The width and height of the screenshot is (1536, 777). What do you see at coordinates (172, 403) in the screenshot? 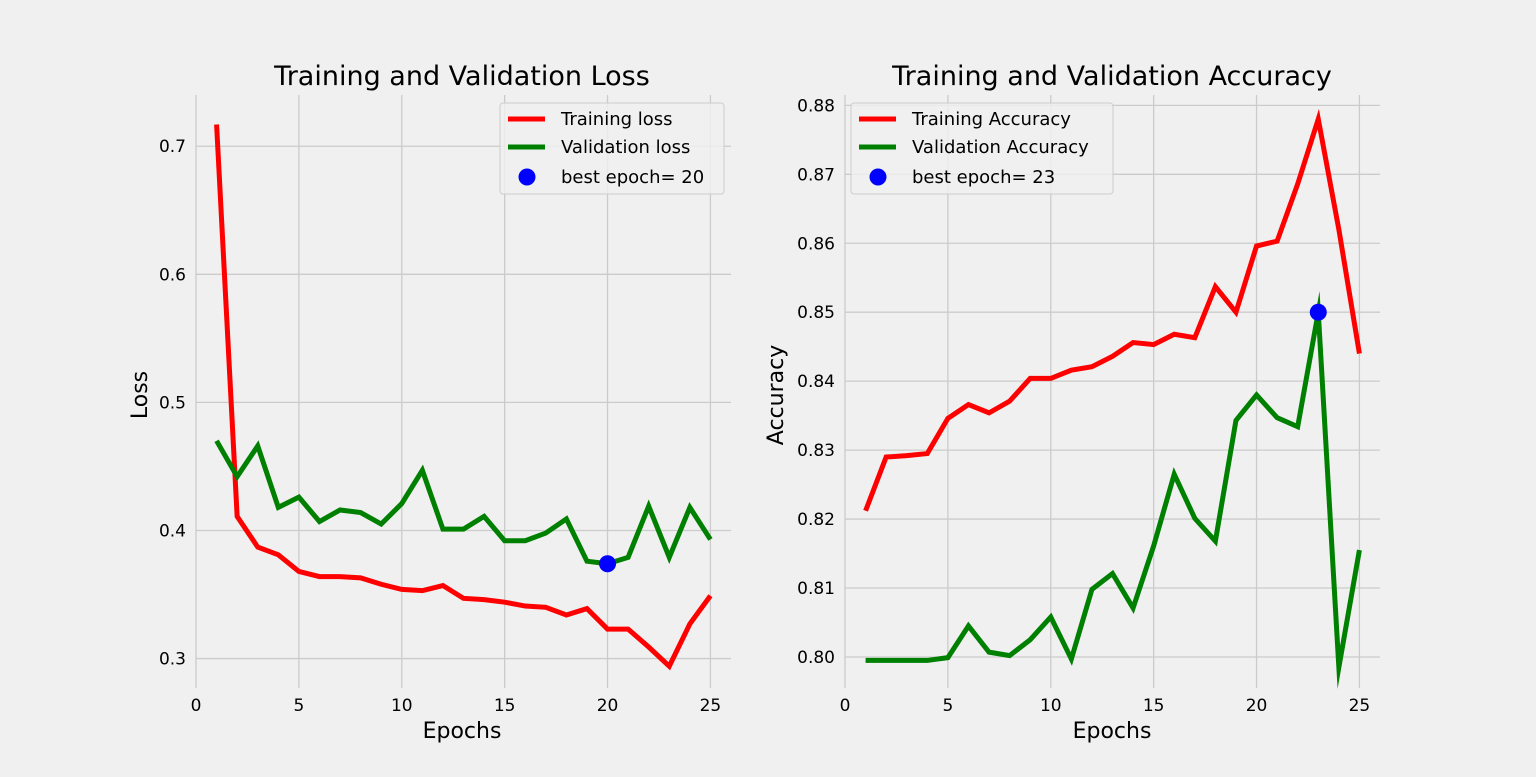
I see `loss-y-tick-label: 0.5` at bounding box center [172, 403].